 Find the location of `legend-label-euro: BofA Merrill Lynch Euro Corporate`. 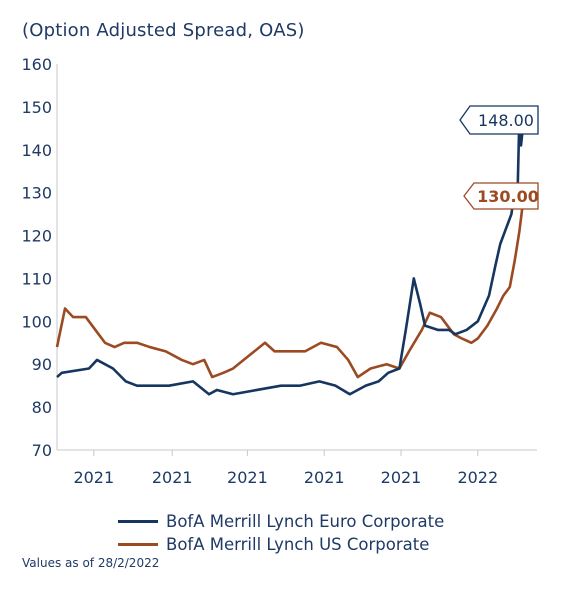

legend-label-euro: BofA Merrill Lynch Euro Corporate is located at coordinates (305, 521).